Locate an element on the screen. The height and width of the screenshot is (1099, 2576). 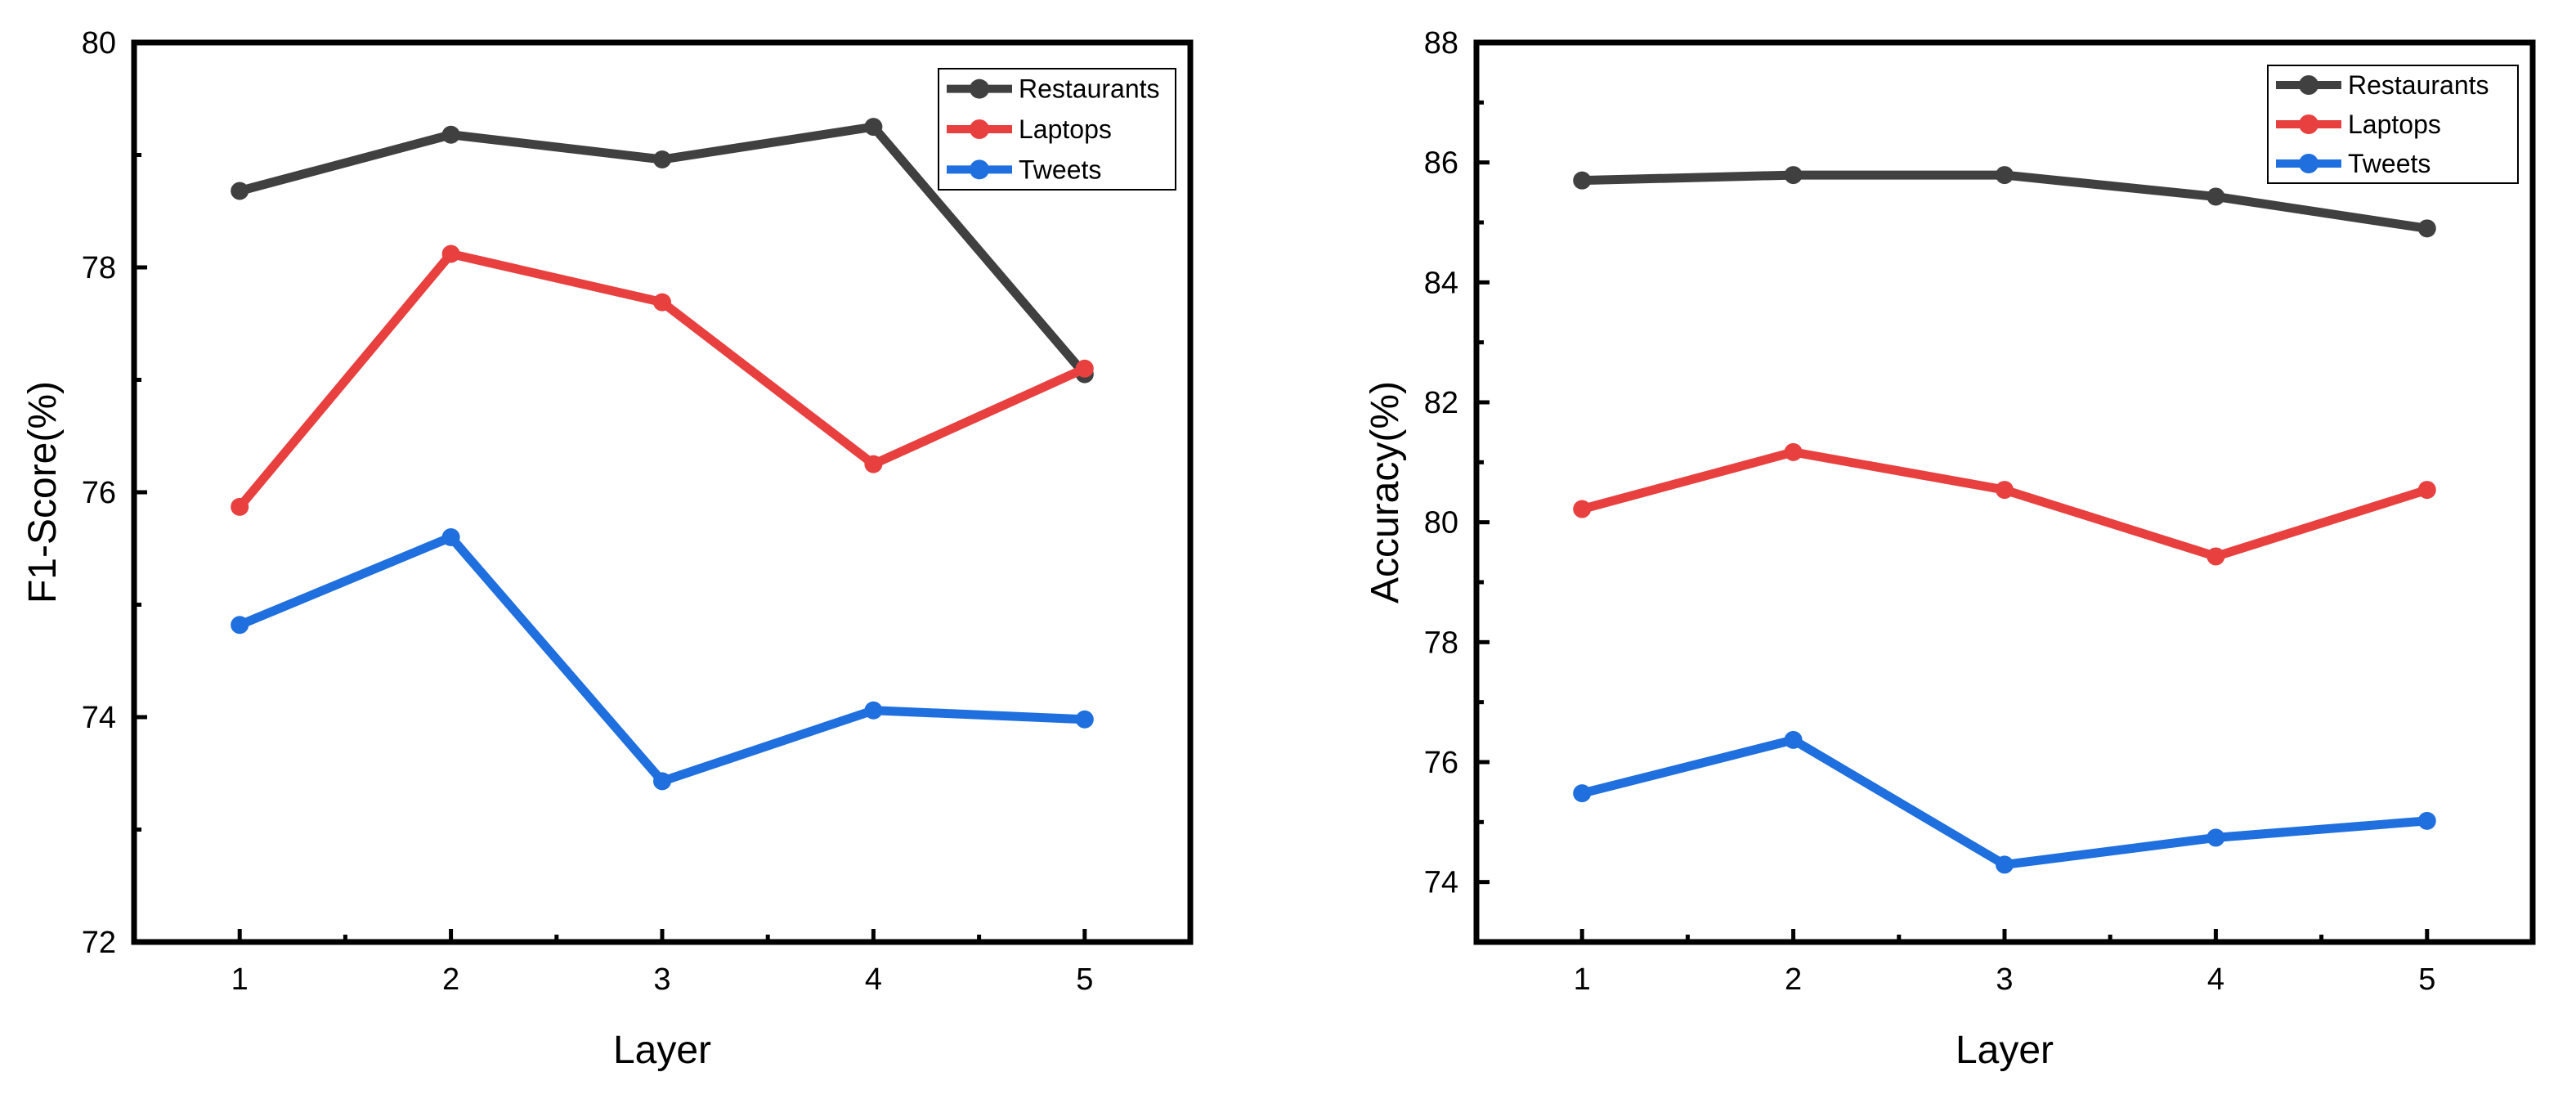
y-tick-label: 88 is located at coordinates (1441, 43).